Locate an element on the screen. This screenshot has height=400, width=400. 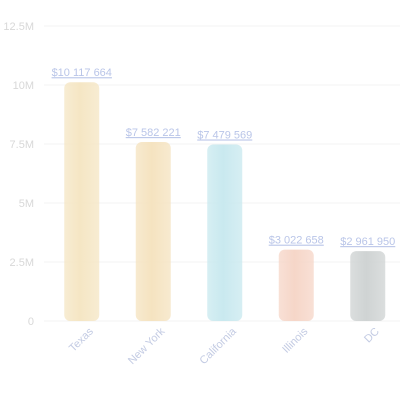
x-tick-label: DC is located at coordinates (372, 336).